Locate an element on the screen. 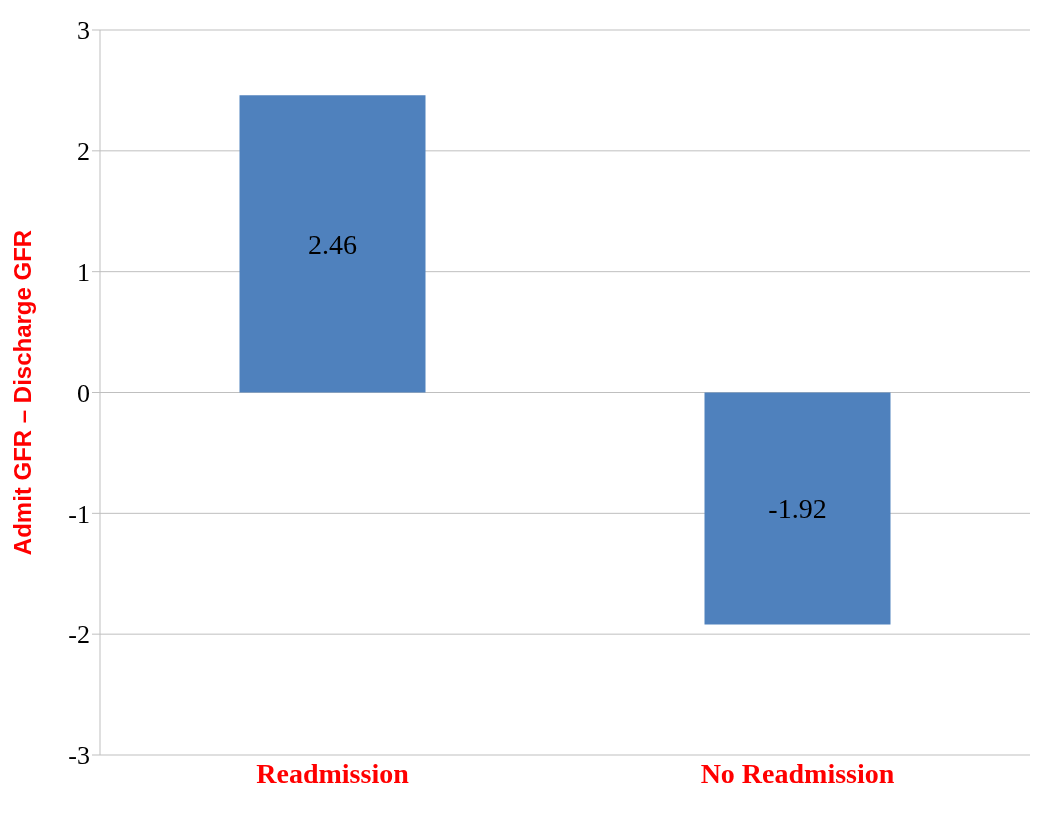  x-tick-label: No Readmission is located at coordinates (797, 773).